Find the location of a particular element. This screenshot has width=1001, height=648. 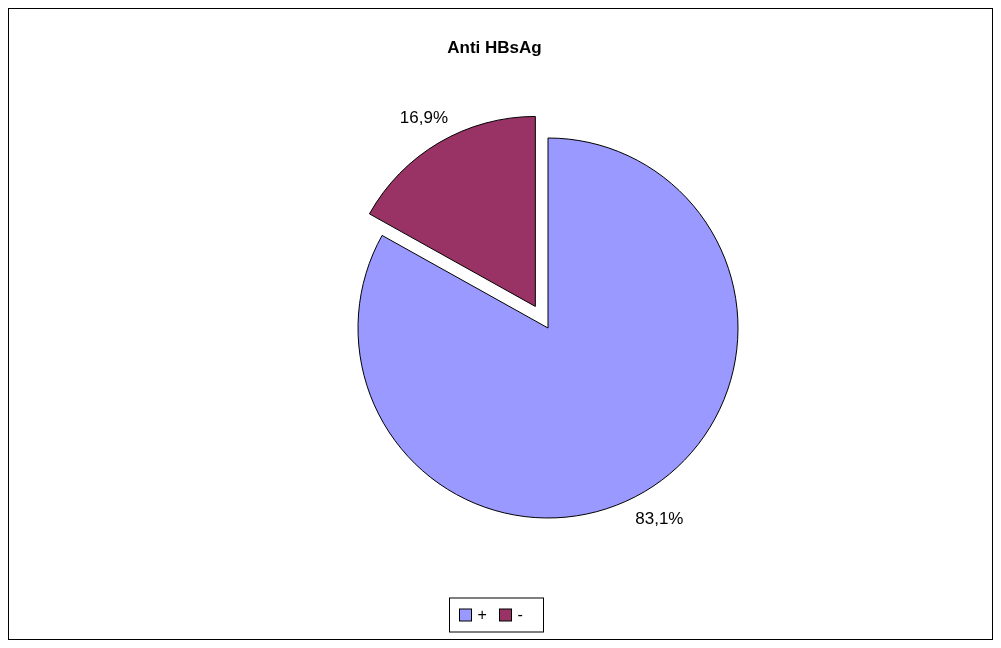

legend-label: - is located at coordinates (520, 614).